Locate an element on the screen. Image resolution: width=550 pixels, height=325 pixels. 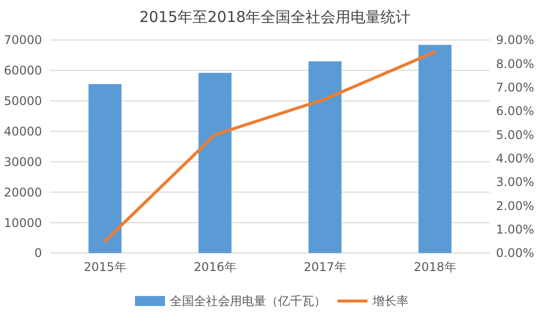
y-tick-label: 50000 is located at coordinates (23, 101).